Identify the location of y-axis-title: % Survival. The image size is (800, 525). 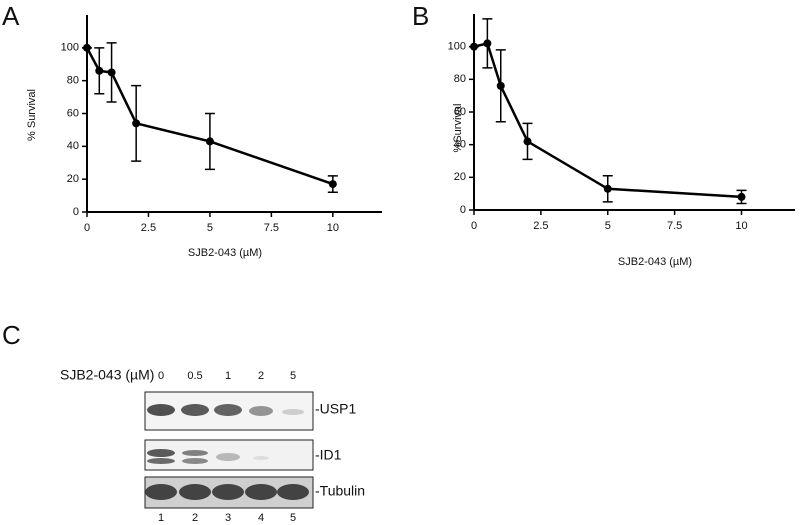
(32, 115).